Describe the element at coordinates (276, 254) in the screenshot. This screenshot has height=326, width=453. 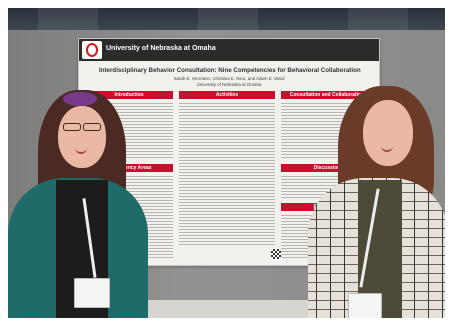
I see `qr-code-icon` at that location.